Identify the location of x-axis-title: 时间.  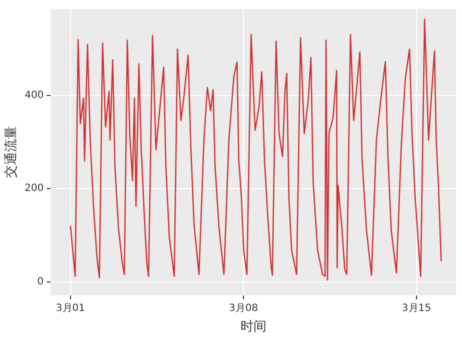
(253, 327).